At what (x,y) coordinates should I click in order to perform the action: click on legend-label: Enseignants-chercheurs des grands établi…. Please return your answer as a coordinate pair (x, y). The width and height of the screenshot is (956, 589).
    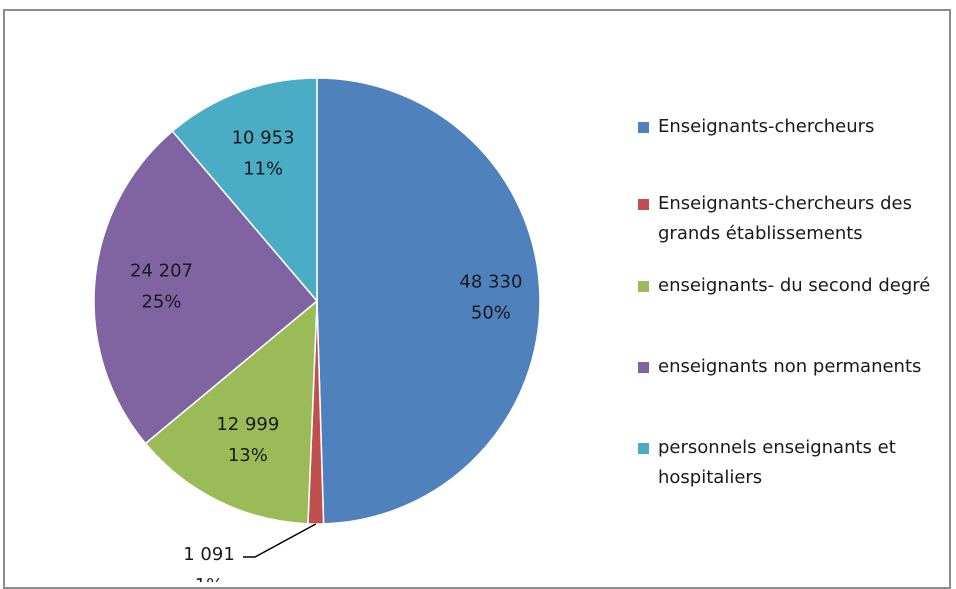
    Looking at the image, I should click on (785, 218).